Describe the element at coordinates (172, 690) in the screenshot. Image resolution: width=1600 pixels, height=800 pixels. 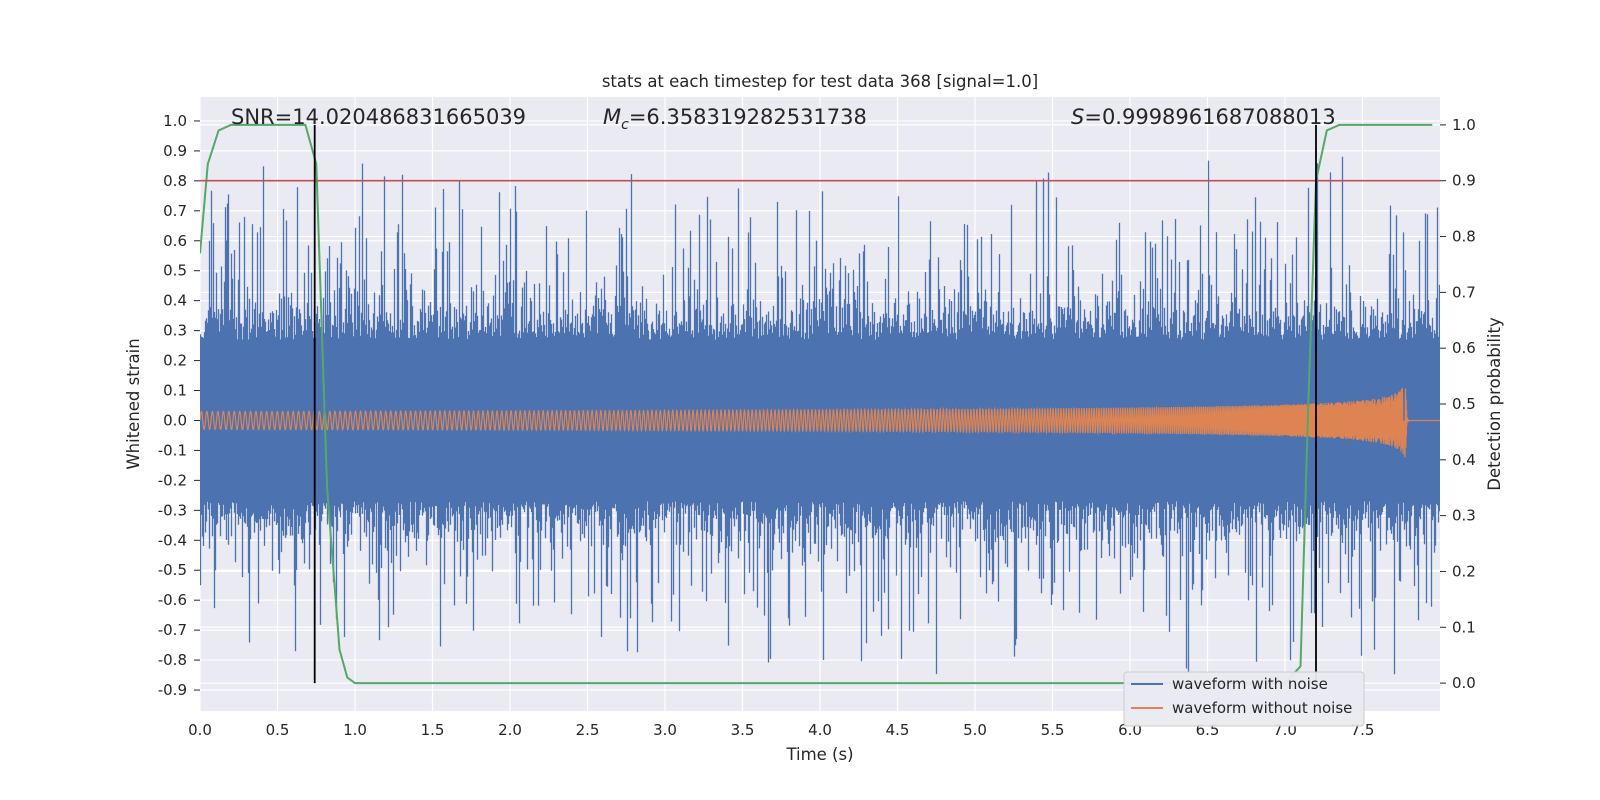
I see `y-tick-label-left: -0.9` at that location.